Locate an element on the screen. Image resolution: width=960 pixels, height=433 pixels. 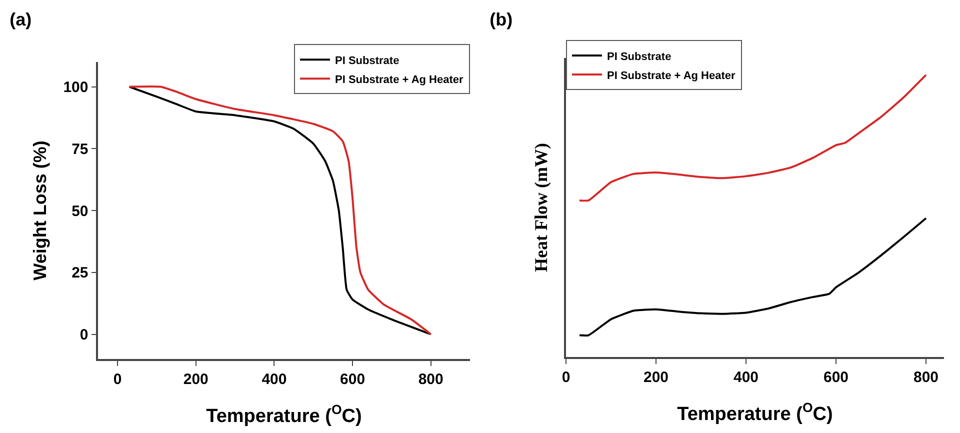
y-tick-label: 25 is located at coordinates (80, 273).